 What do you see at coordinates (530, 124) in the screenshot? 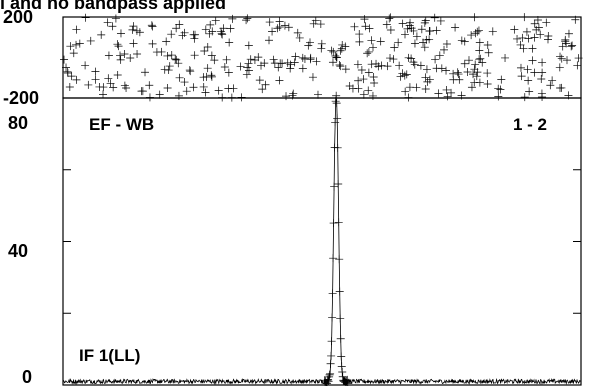
I see `baseline-label: 1 - 2` at bounding box center [530, 124].